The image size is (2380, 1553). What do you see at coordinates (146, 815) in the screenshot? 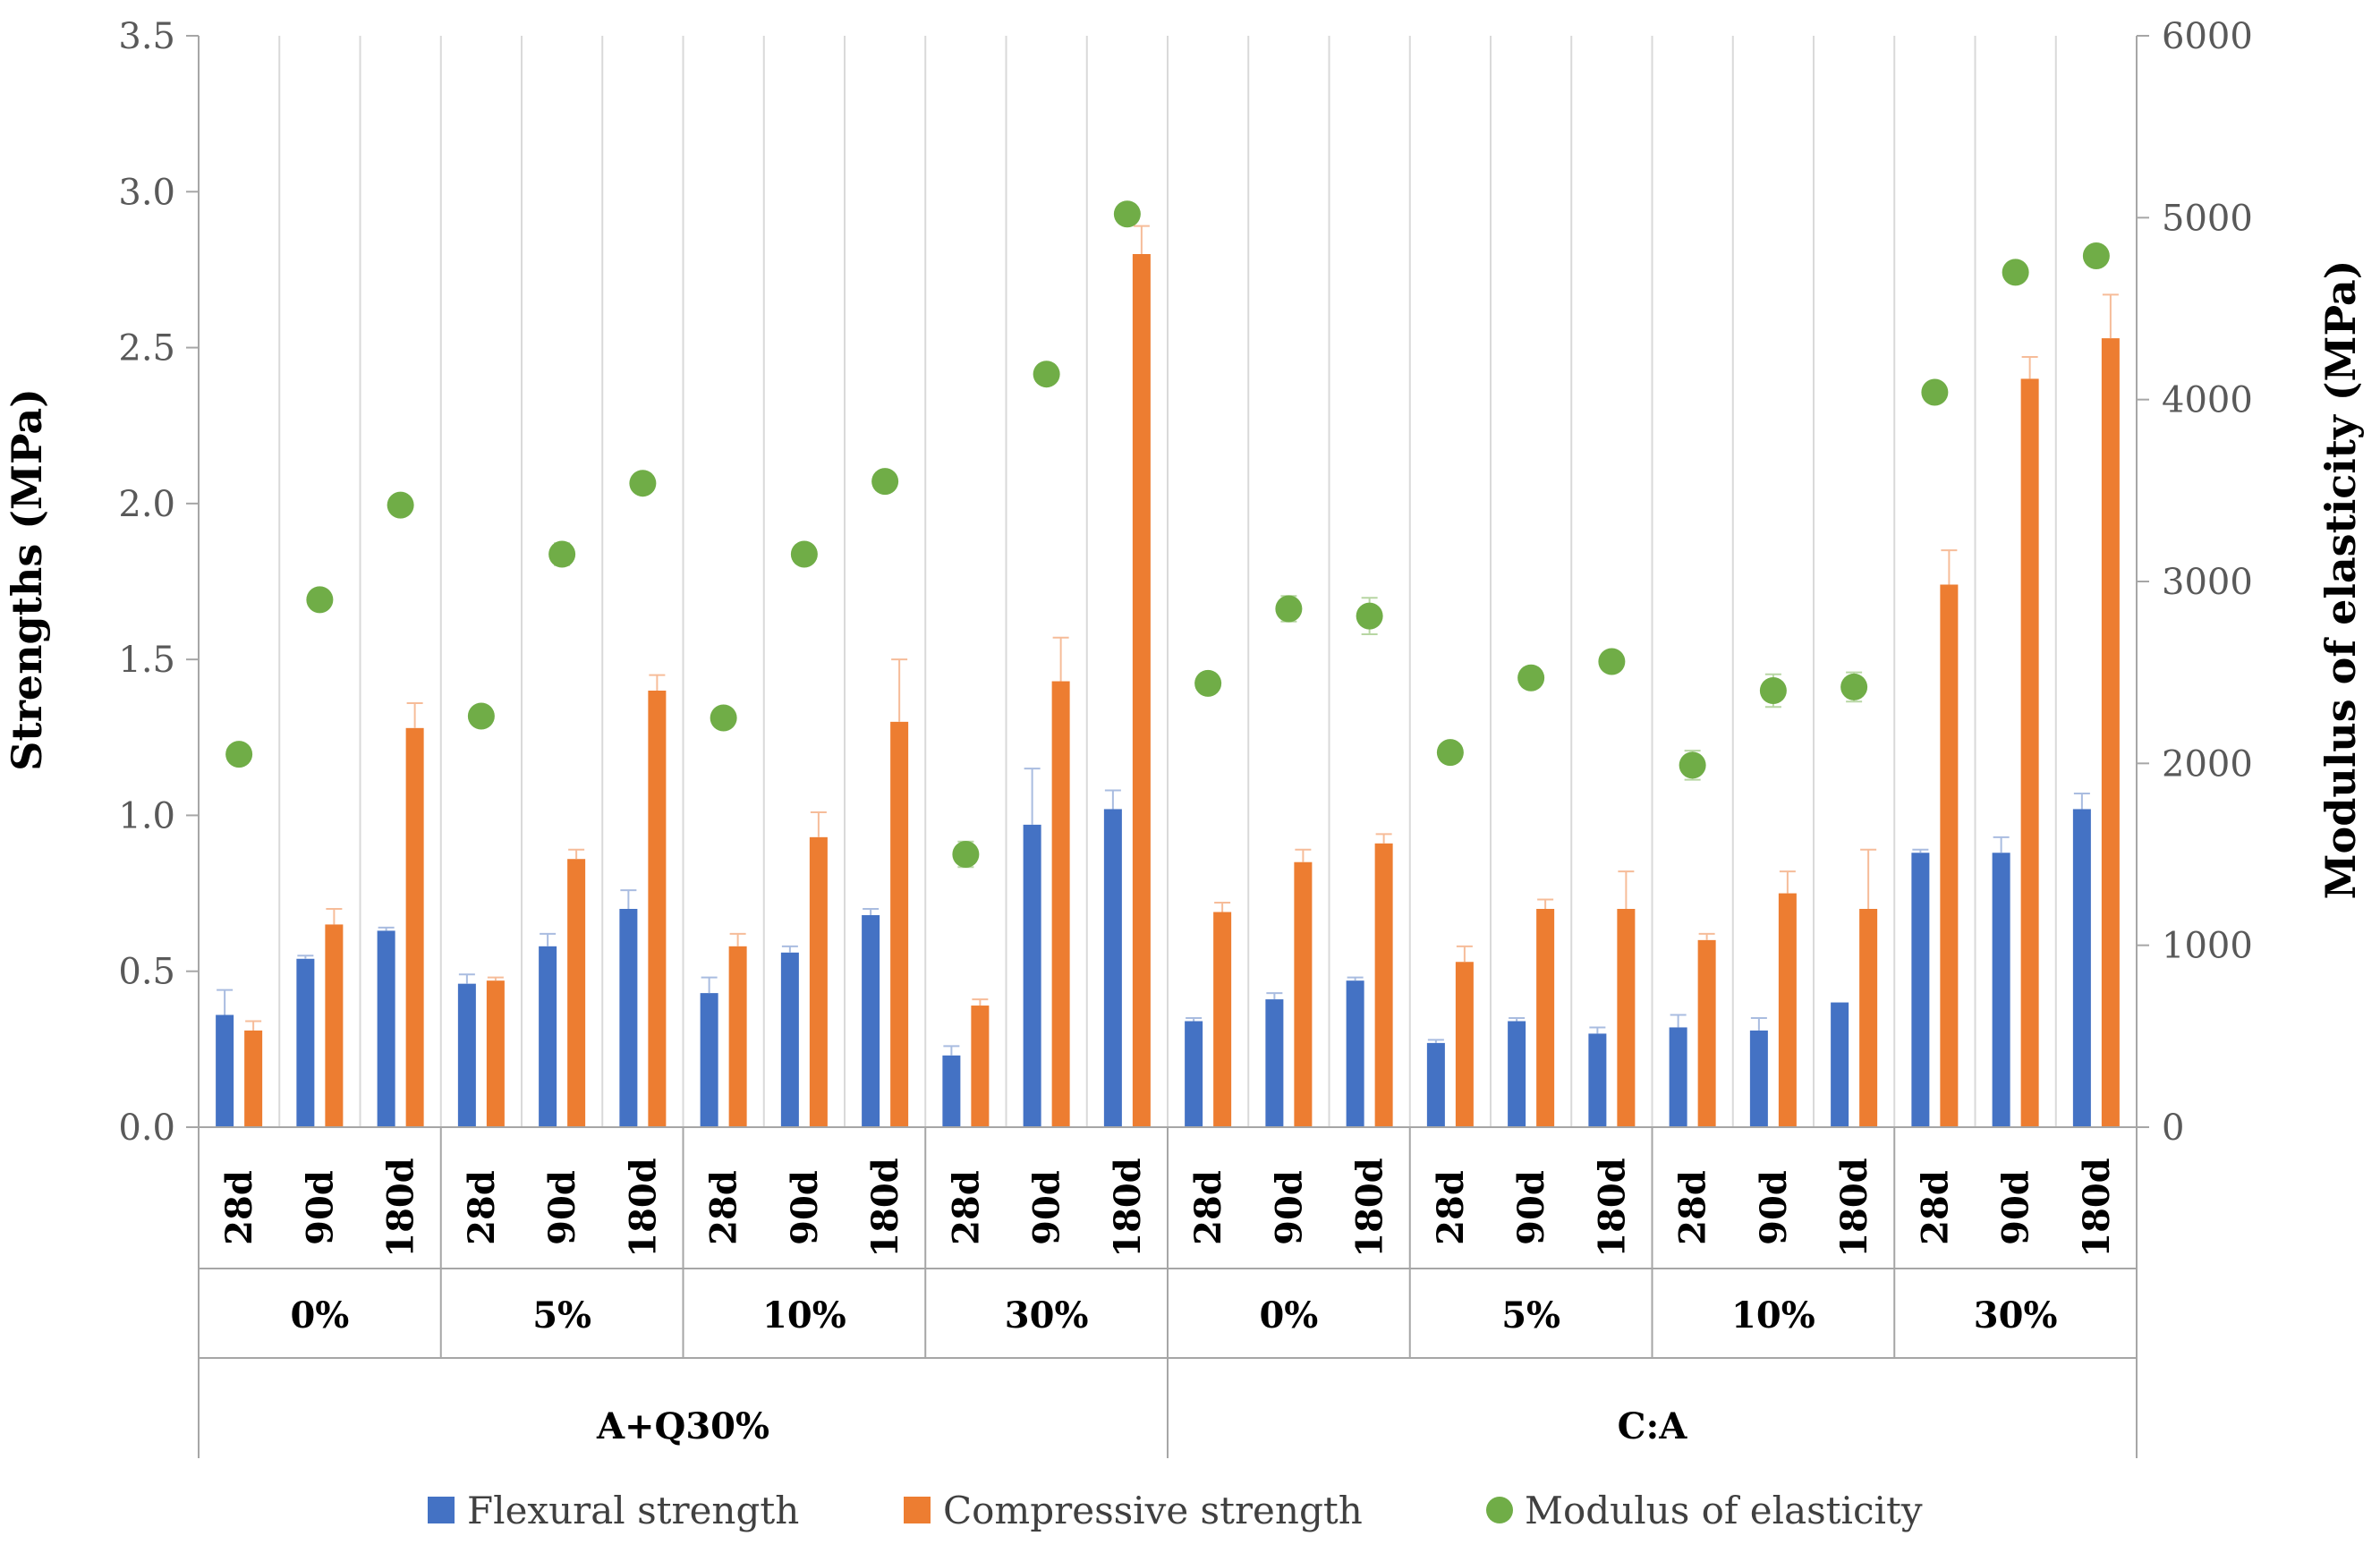
I see `y-tick-label-2: 1.0` at bounding box center [146, 815].